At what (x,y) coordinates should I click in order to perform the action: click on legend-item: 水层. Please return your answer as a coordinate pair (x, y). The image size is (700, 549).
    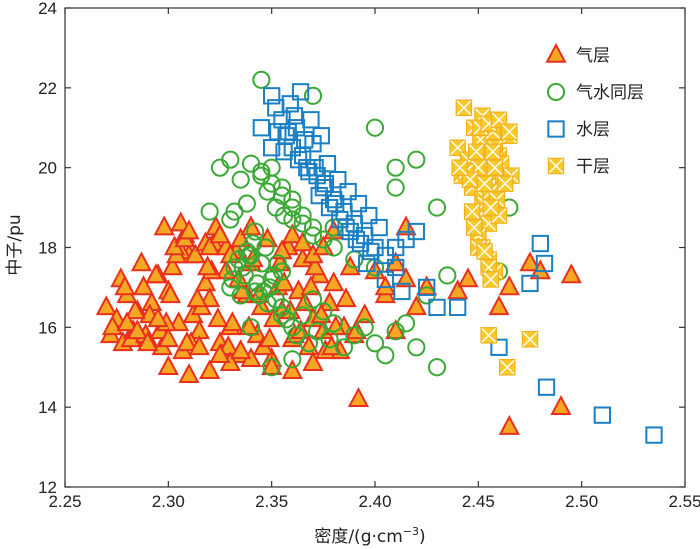
    Looking at the image, I should click on (578, 130).